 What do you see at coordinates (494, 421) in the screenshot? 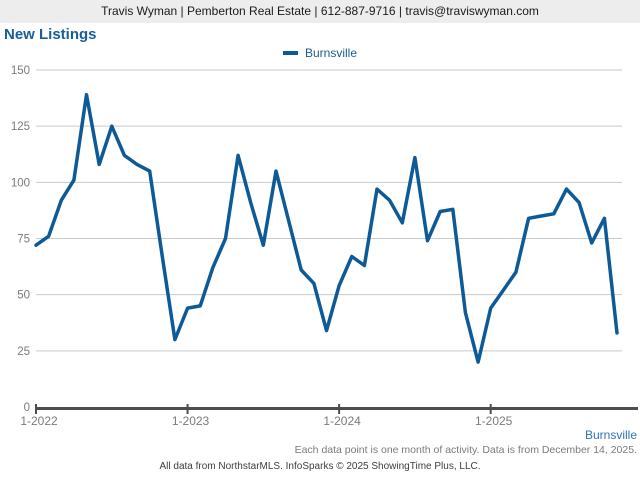
I see `x-tick-label: 1-2025` at bounding box center [494, 421].